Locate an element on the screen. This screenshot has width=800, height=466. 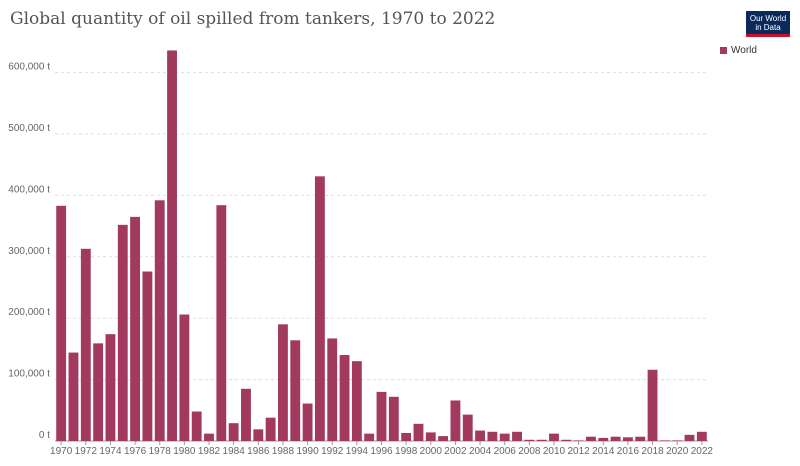
owid-logo: Our World in Data is located at coordinates (768, 24).